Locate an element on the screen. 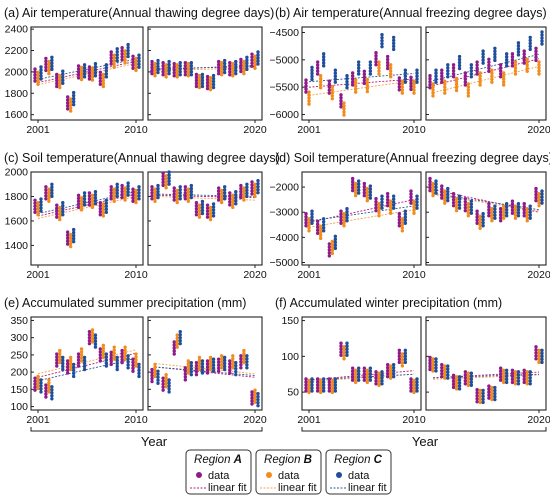 The width and height of the screenshot is (550, 499). x-axis-label-right: Year is located at coordinates (425, 441).